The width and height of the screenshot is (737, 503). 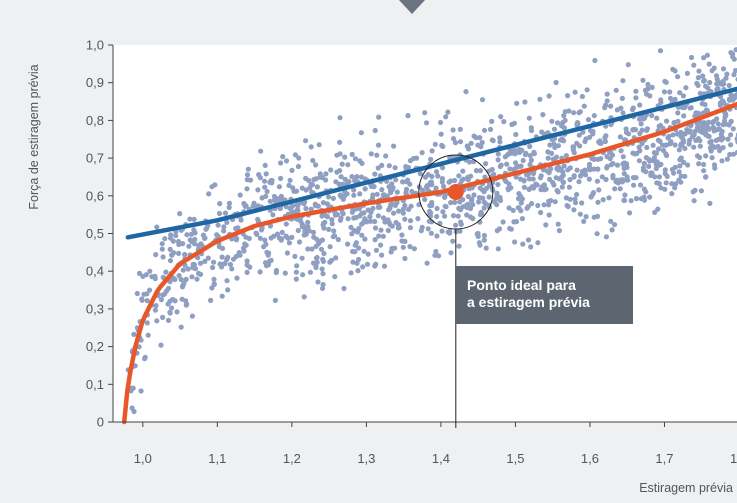 I want to click on x-tick-label: 1,8, so click(x=733, y=458).